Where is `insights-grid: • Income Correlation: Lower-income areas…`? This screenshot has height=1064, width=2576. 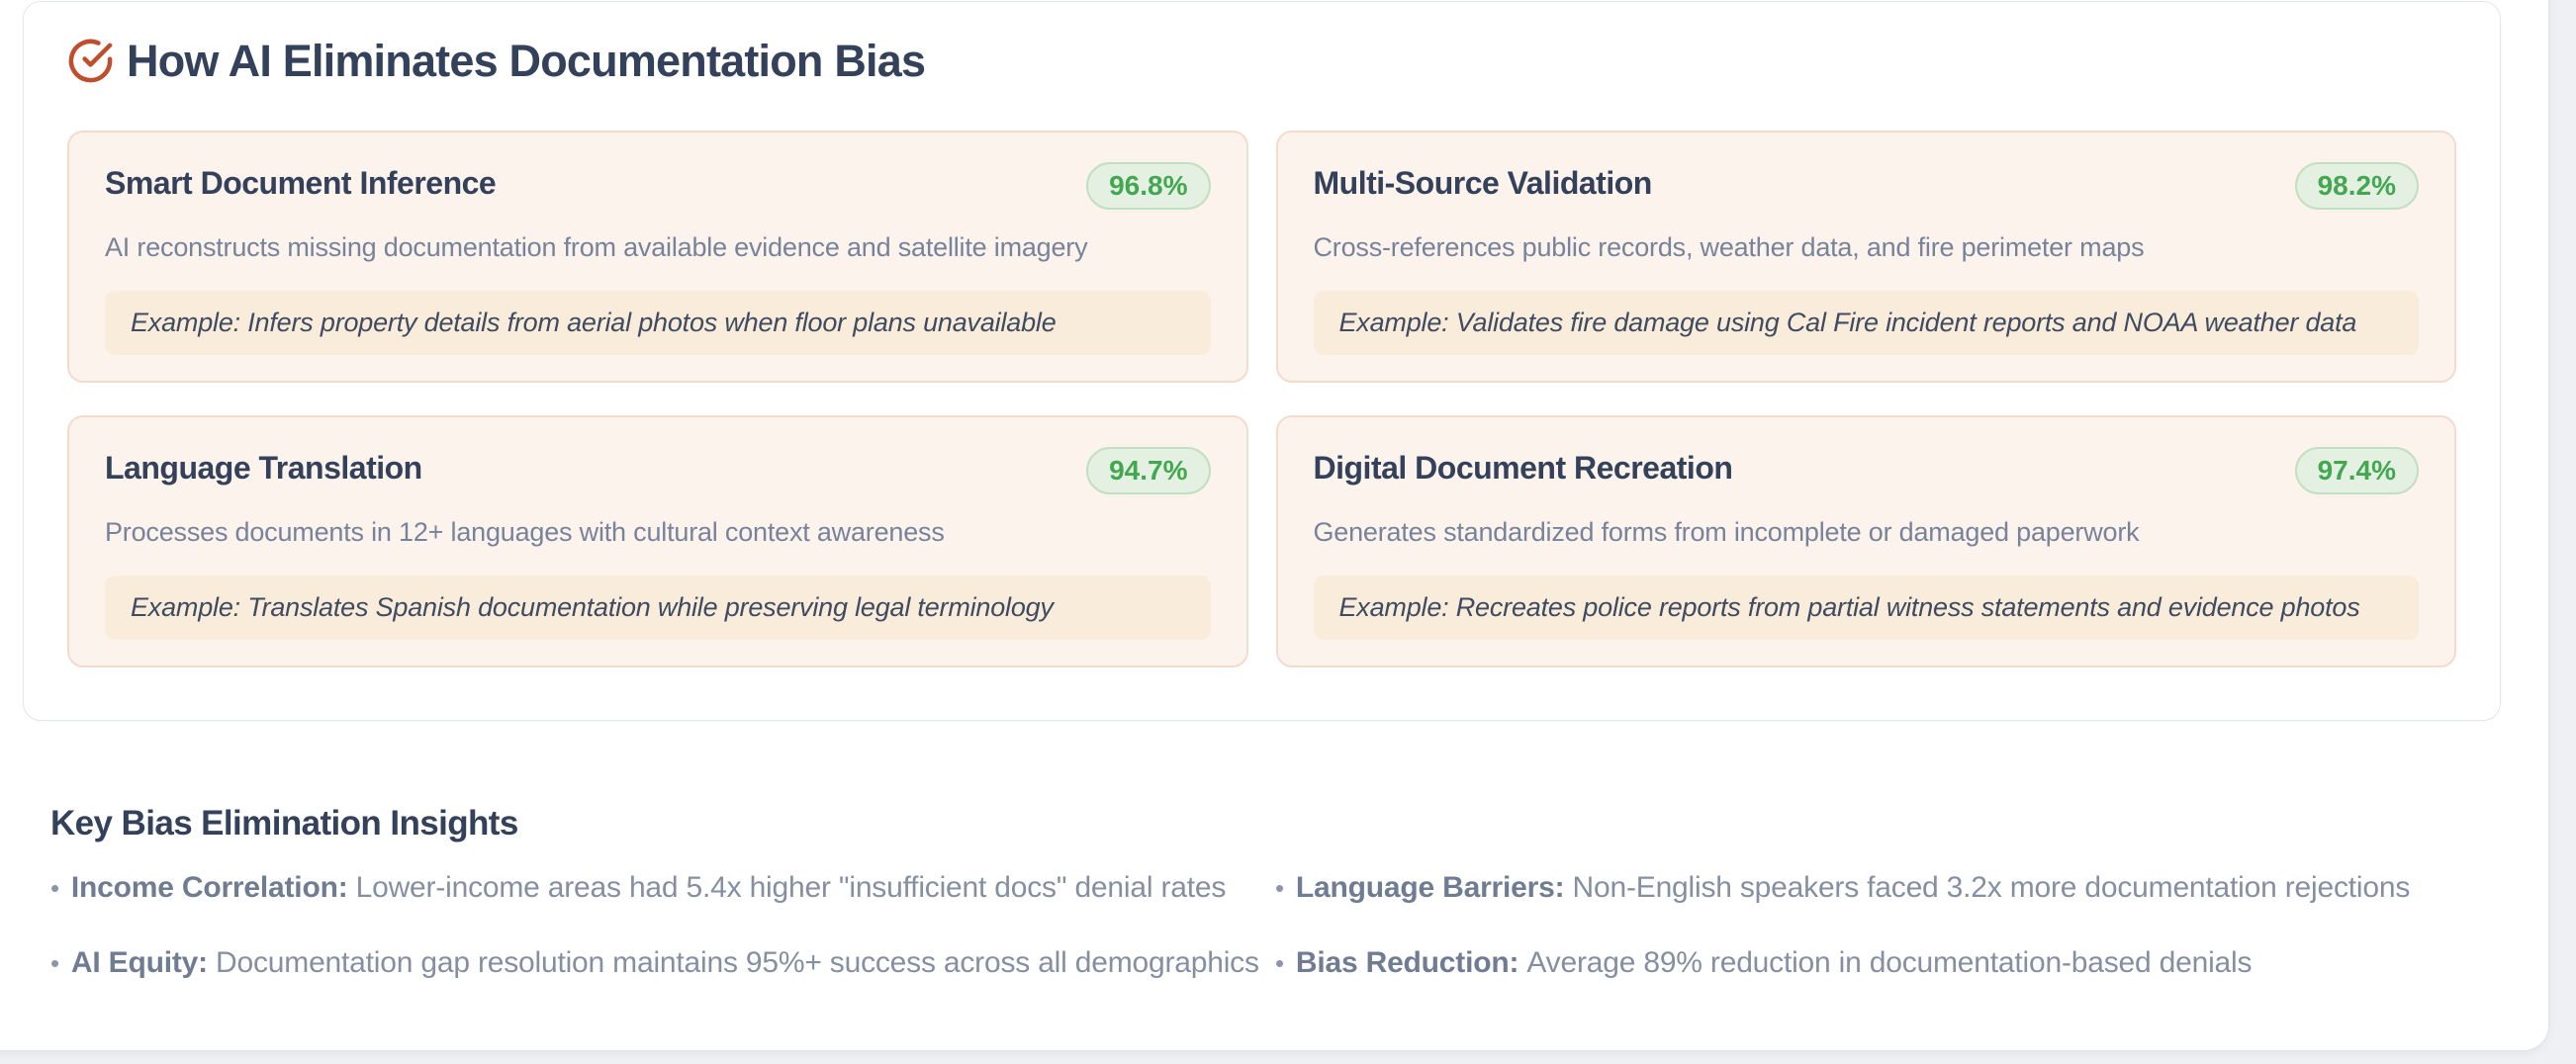 insights-grid: • Income Correlation: Lower-income areas… is located at coordinates (1277, 925).